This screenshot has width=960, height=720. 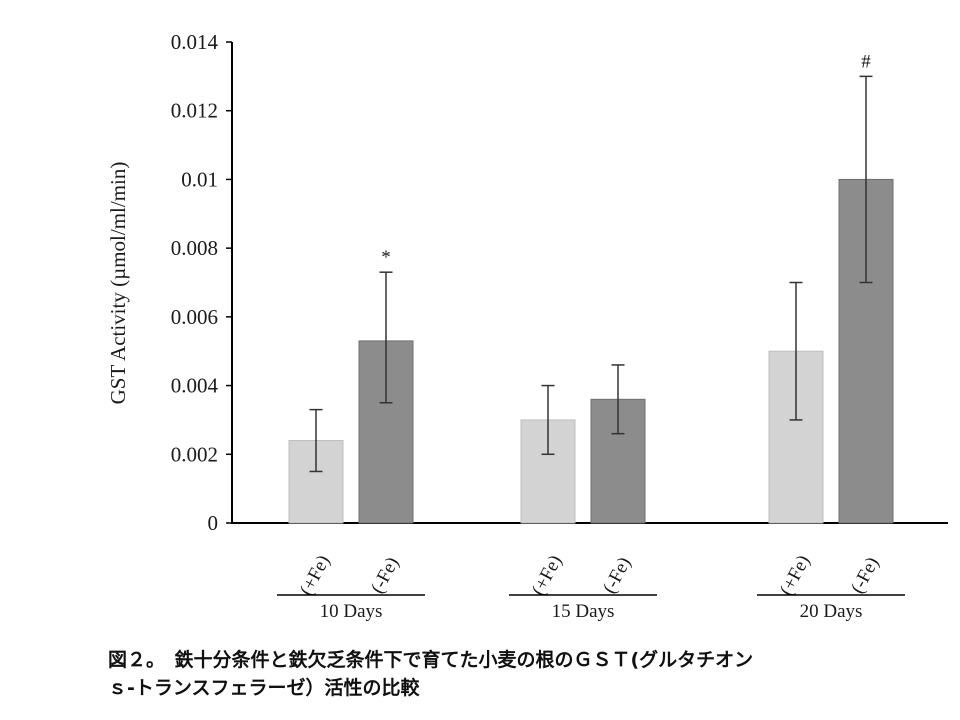 I want to click on caption-line-2: ｓ-トランスフェラーゼ）活性の比較, so click(x=264, y=688).